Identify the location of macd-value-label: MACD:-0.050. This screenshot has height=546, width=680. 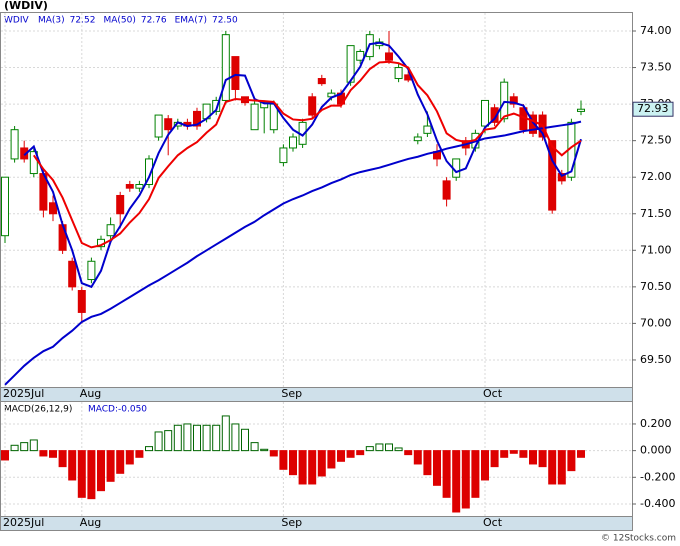
(117, 410).